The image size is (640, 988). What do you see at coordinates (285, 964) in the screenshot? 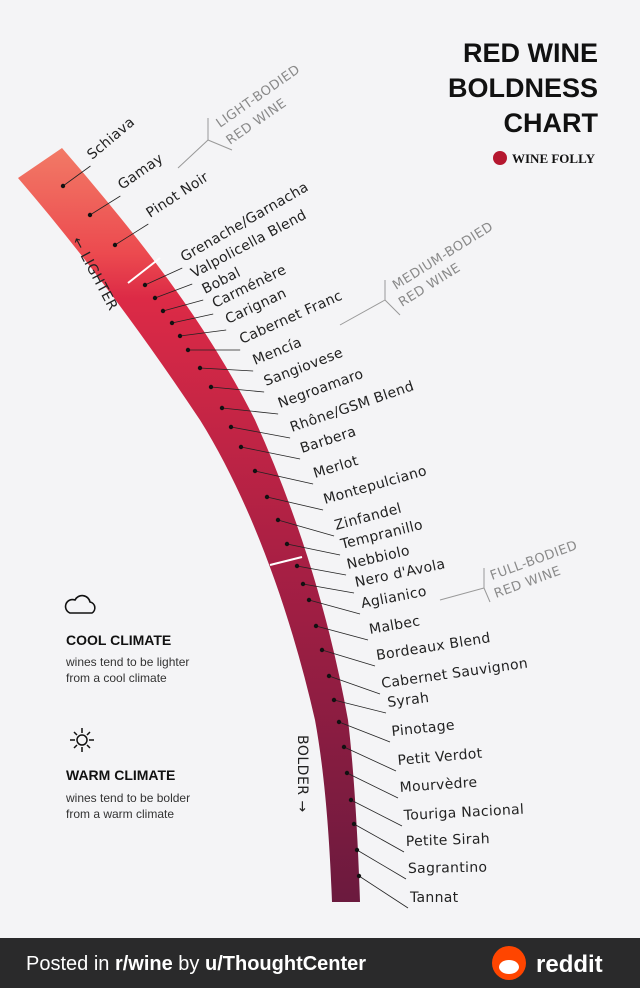
I see `footer-part: u/ThoughtCenter` at bounding box center [285, 964].